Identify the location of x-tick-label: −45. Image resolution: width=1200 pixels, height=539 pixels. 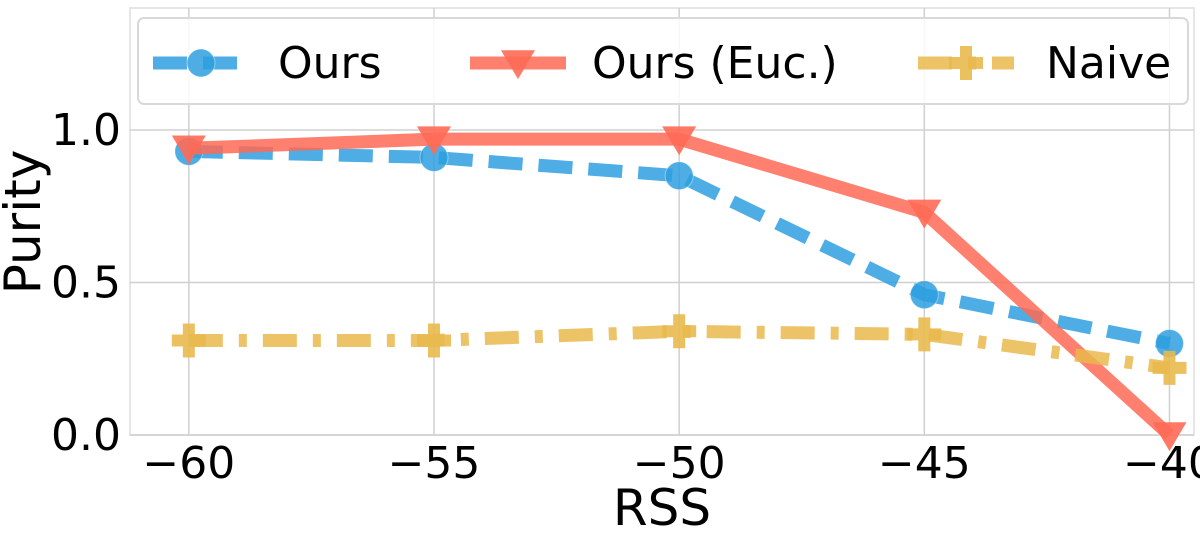
(924, 463).